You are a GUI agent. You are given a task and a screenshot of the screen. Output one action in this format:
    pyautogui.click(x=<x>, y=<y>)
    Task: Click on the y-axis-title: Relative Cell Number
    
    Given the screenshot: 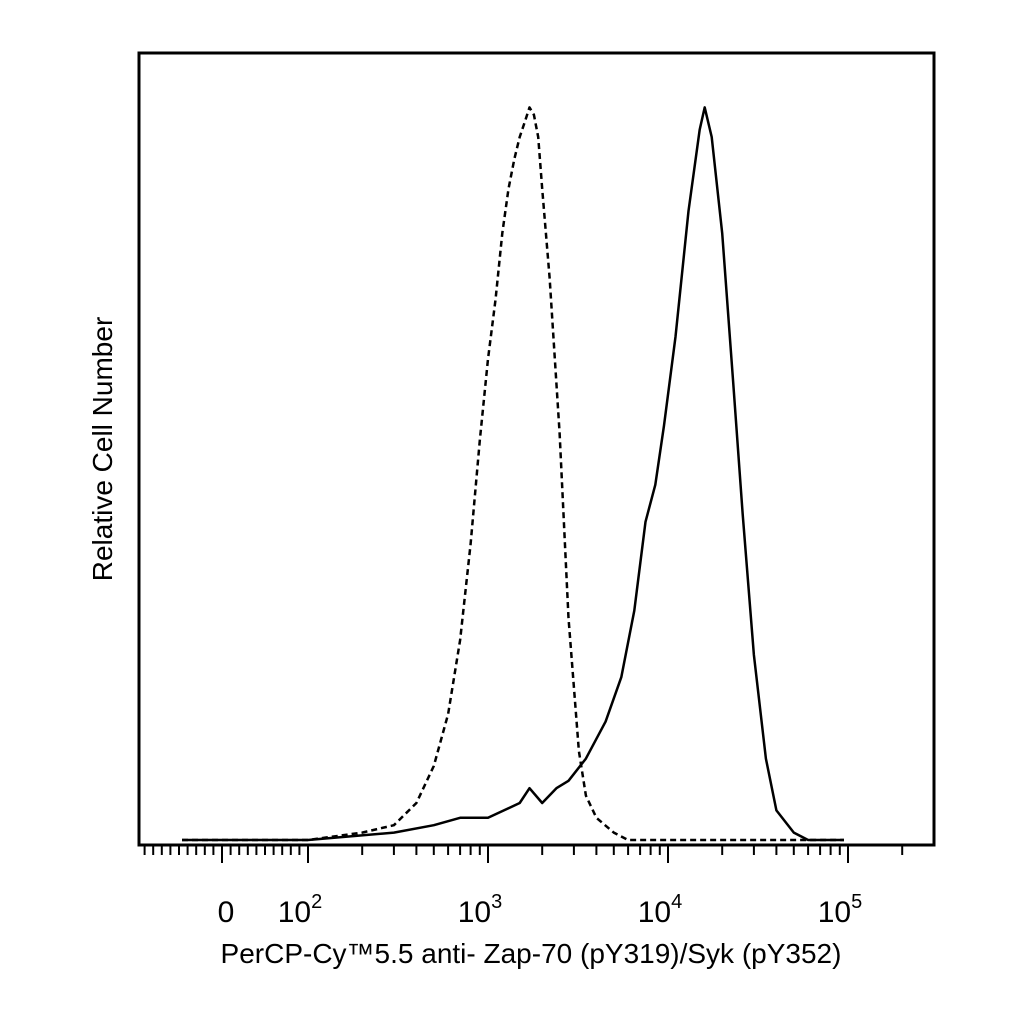 What is the action you would take?
    pyautogui.click(x=102, y=449)
    